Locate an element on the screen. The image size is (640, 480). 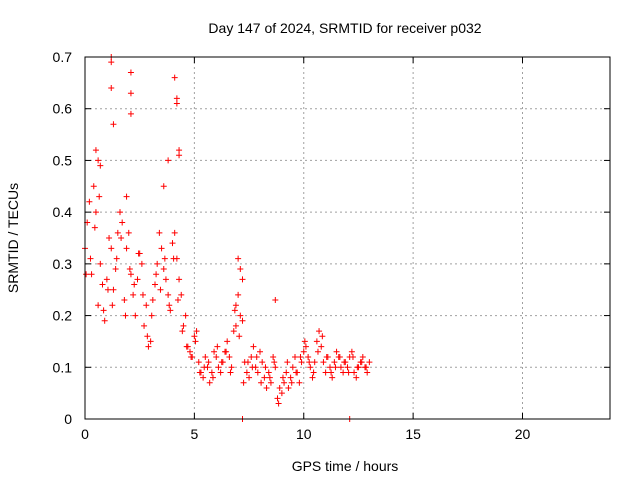
x-axis-title: GPS time / hours is located at coordinates (345, 466).